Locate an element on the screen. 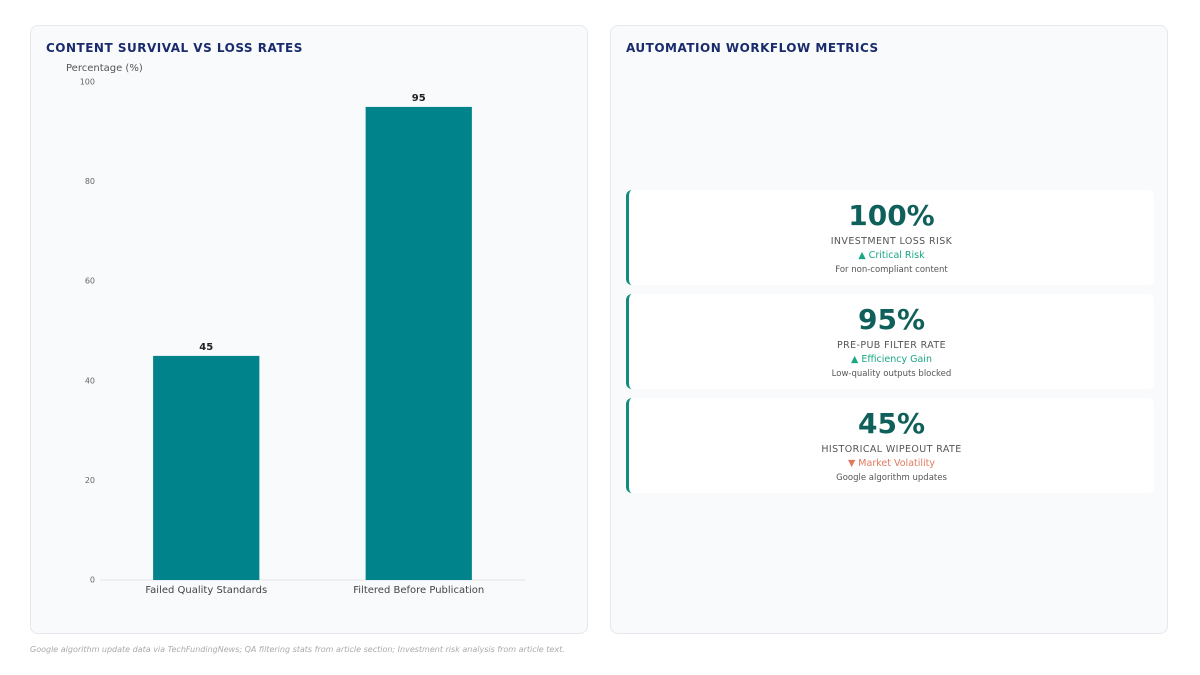 Image resolution: width=1200 pixels, height=675 pixels. x-tick-label: Filtered Before Publication is located at coordinates (418, 590).